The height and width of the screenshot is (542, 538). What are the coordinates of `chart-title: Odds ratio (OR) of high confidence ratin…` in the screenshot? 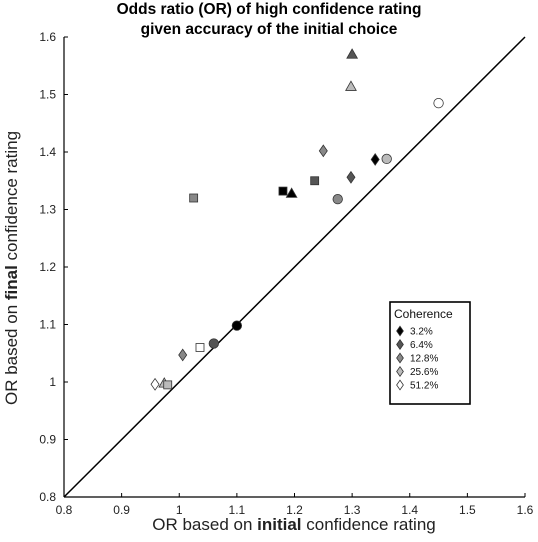 It's located at (269, 20).